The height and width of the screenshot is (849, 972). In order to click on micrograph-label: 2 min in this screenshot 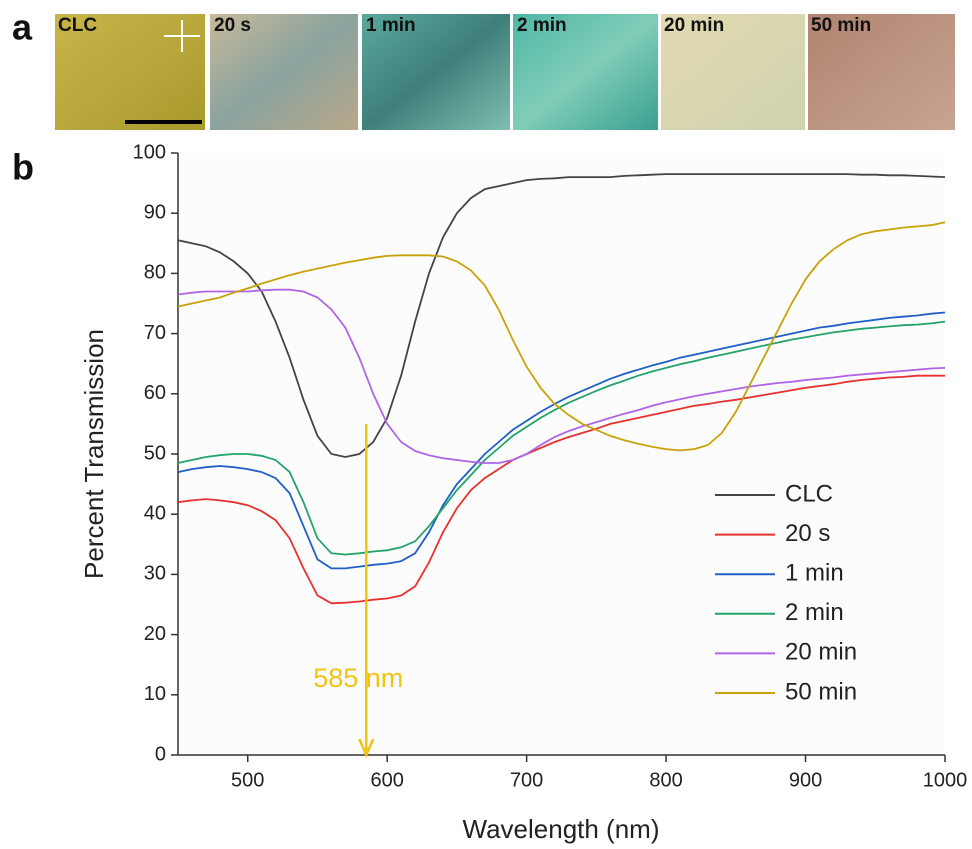, I will do `click(542, 25)`.